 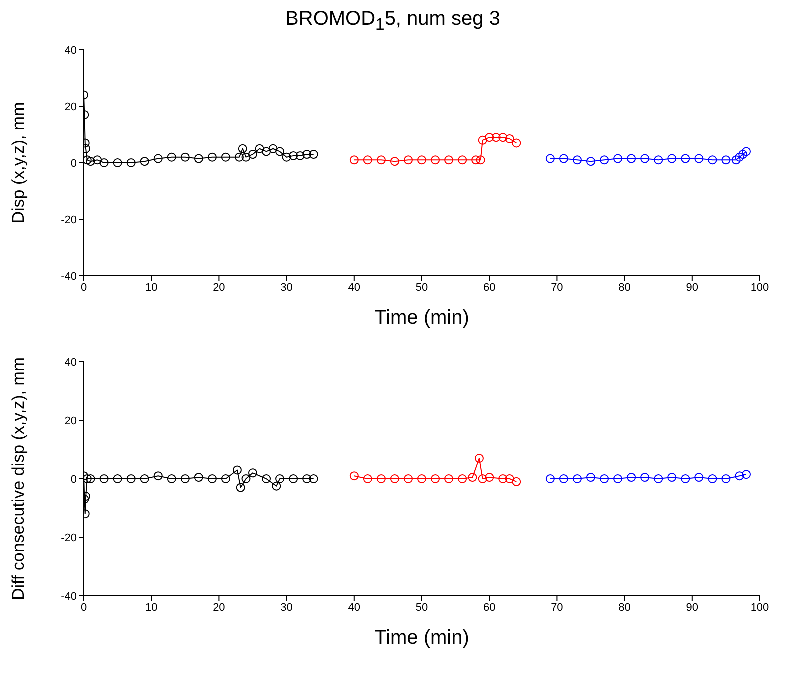 What do you see at coordinates (18, 163) in the screenshot?
I see `y-axis-title: Disp (x,y,z), mm` at bounding box center [18, 163].